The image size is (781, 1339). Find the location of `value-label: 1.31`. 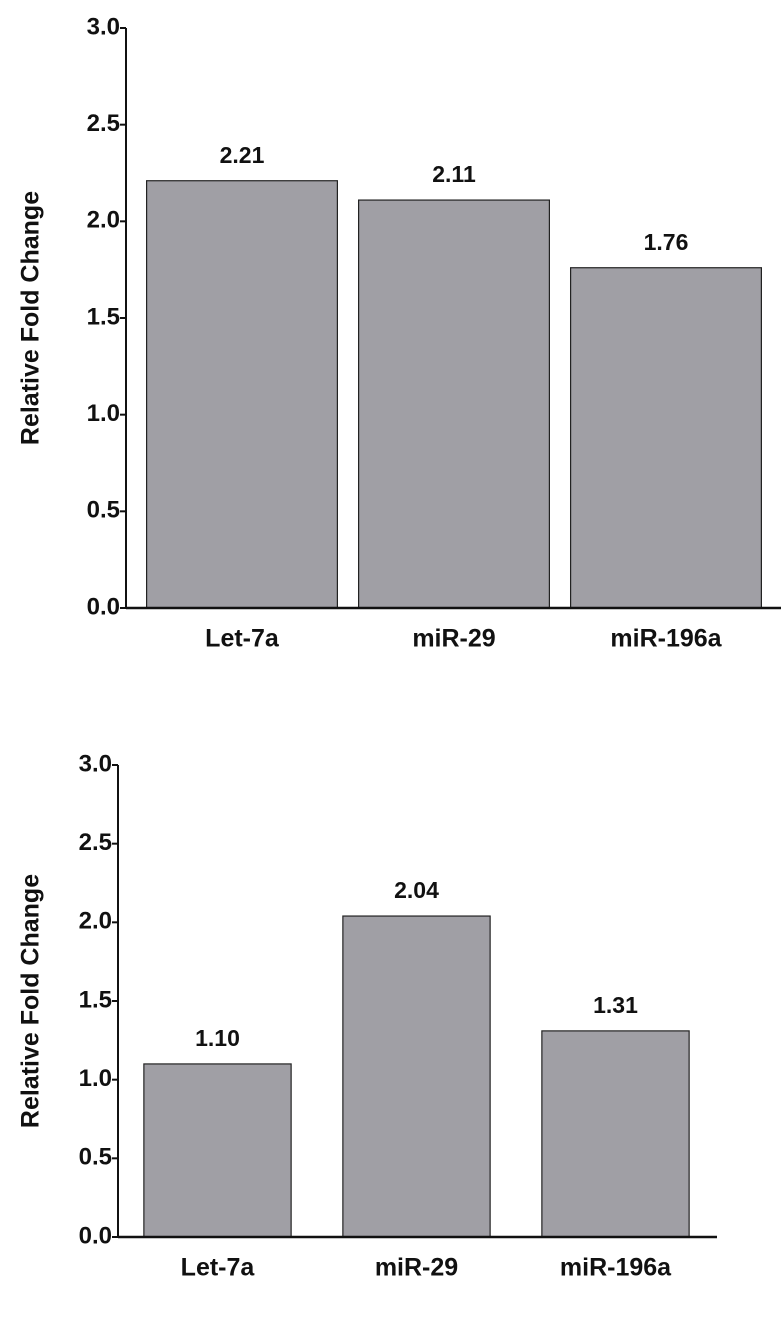

value-label: 1.31 is located at coordinates (615, 1005).